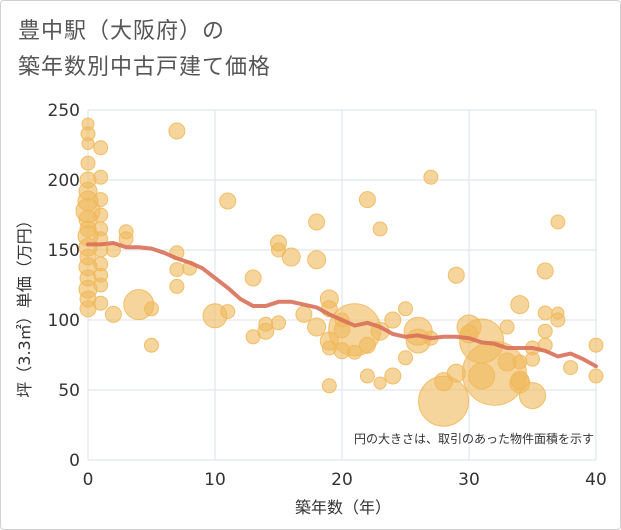 Image resolution: width=621 pixels, height=530 pixels. What do you see at coordinates (342, 480) in the screenshot?
I see `x-tick-label: 20` at bounding box center [342, 480].